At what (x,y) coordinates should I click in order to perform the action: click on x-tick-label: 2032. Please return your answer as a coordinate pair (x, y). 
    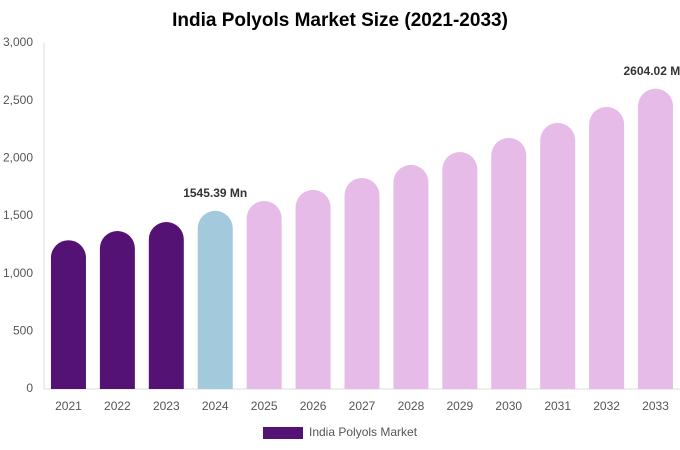
    Looking at the image, I should click on (606, 406).